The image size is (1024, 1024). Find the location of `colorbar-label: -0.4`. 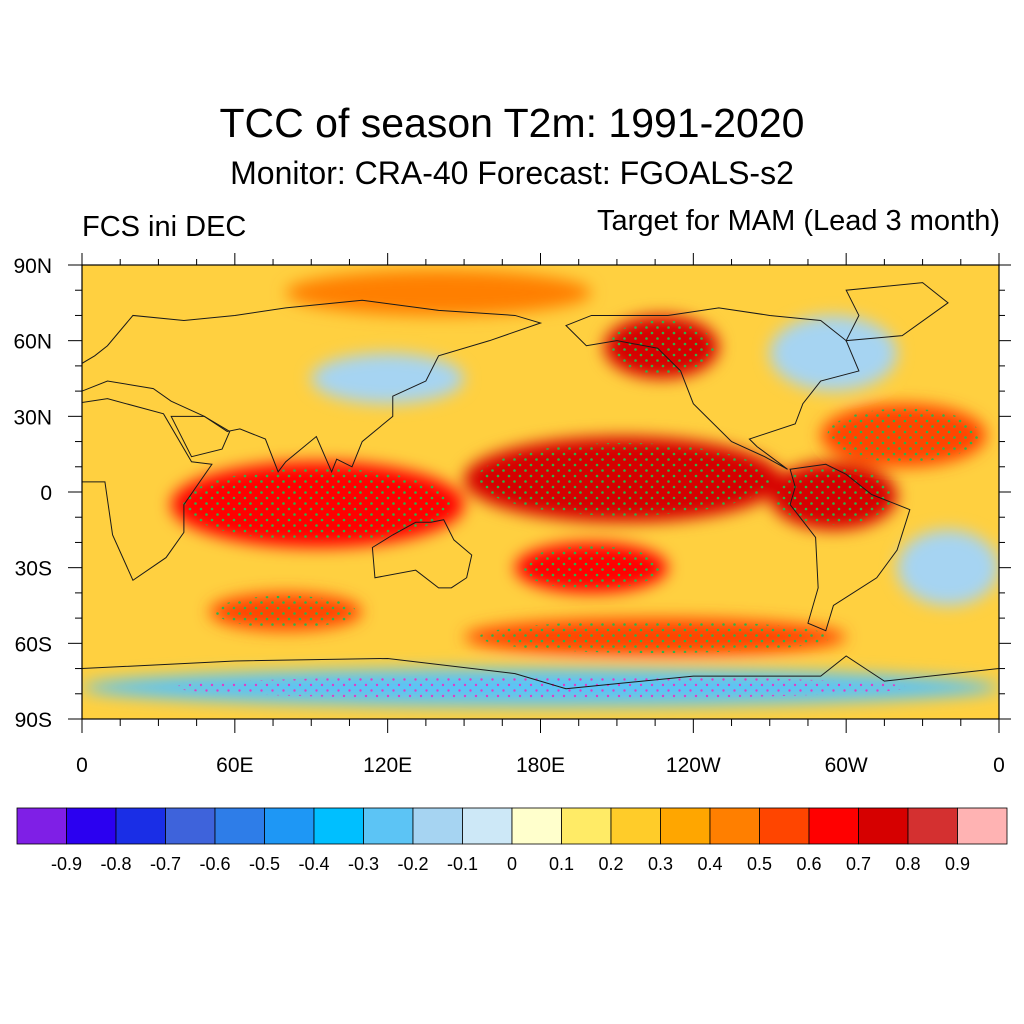

colorbar-label: -0.4 is located at coordinates (313, 864).